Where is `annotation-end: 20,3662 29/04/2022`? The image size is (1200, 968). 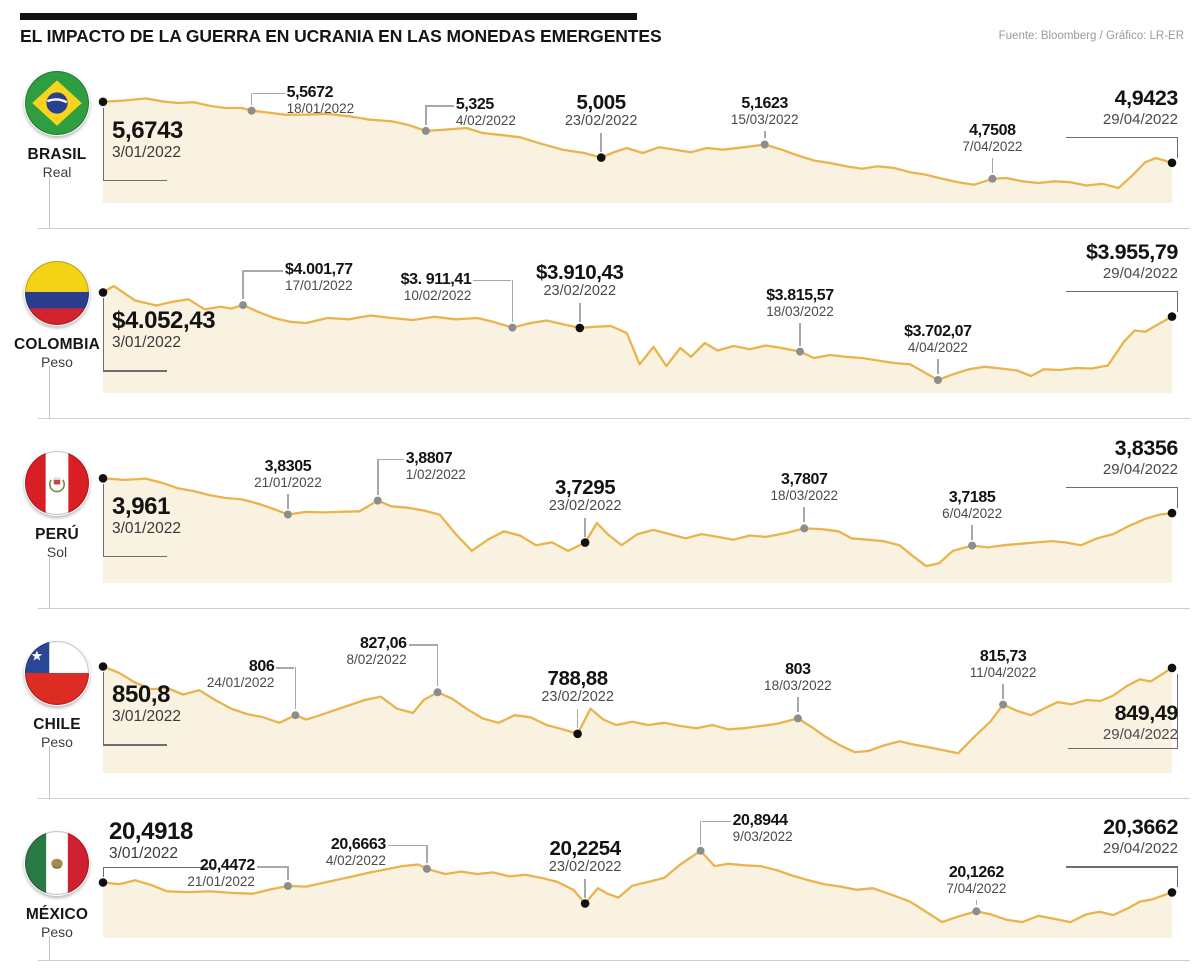
annotation-end: 20,3662 29/04/2022 is located at coordinates (1140, 837).